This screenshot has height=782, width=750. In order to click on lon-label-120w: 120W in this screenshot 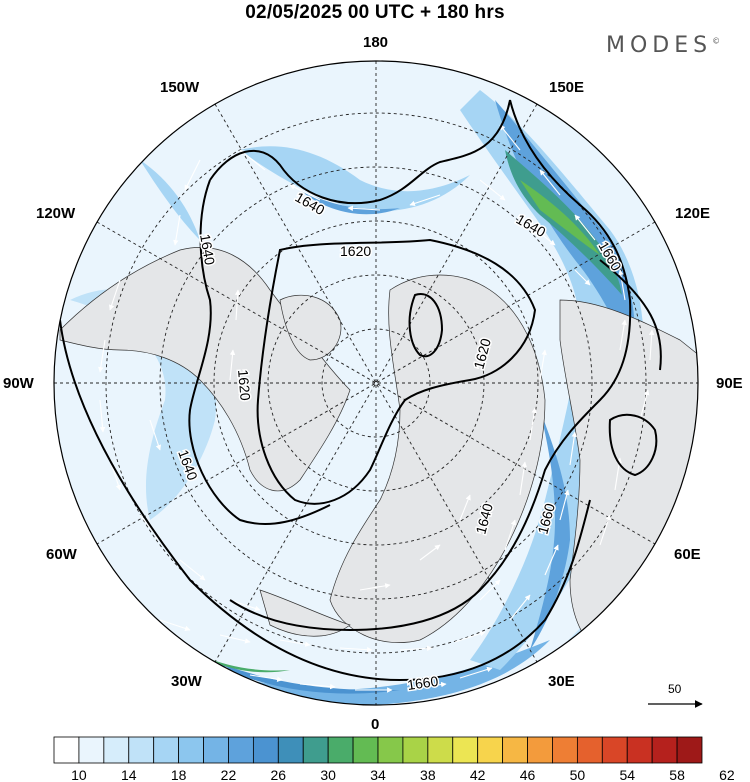, I will do `click(56, 213)`.